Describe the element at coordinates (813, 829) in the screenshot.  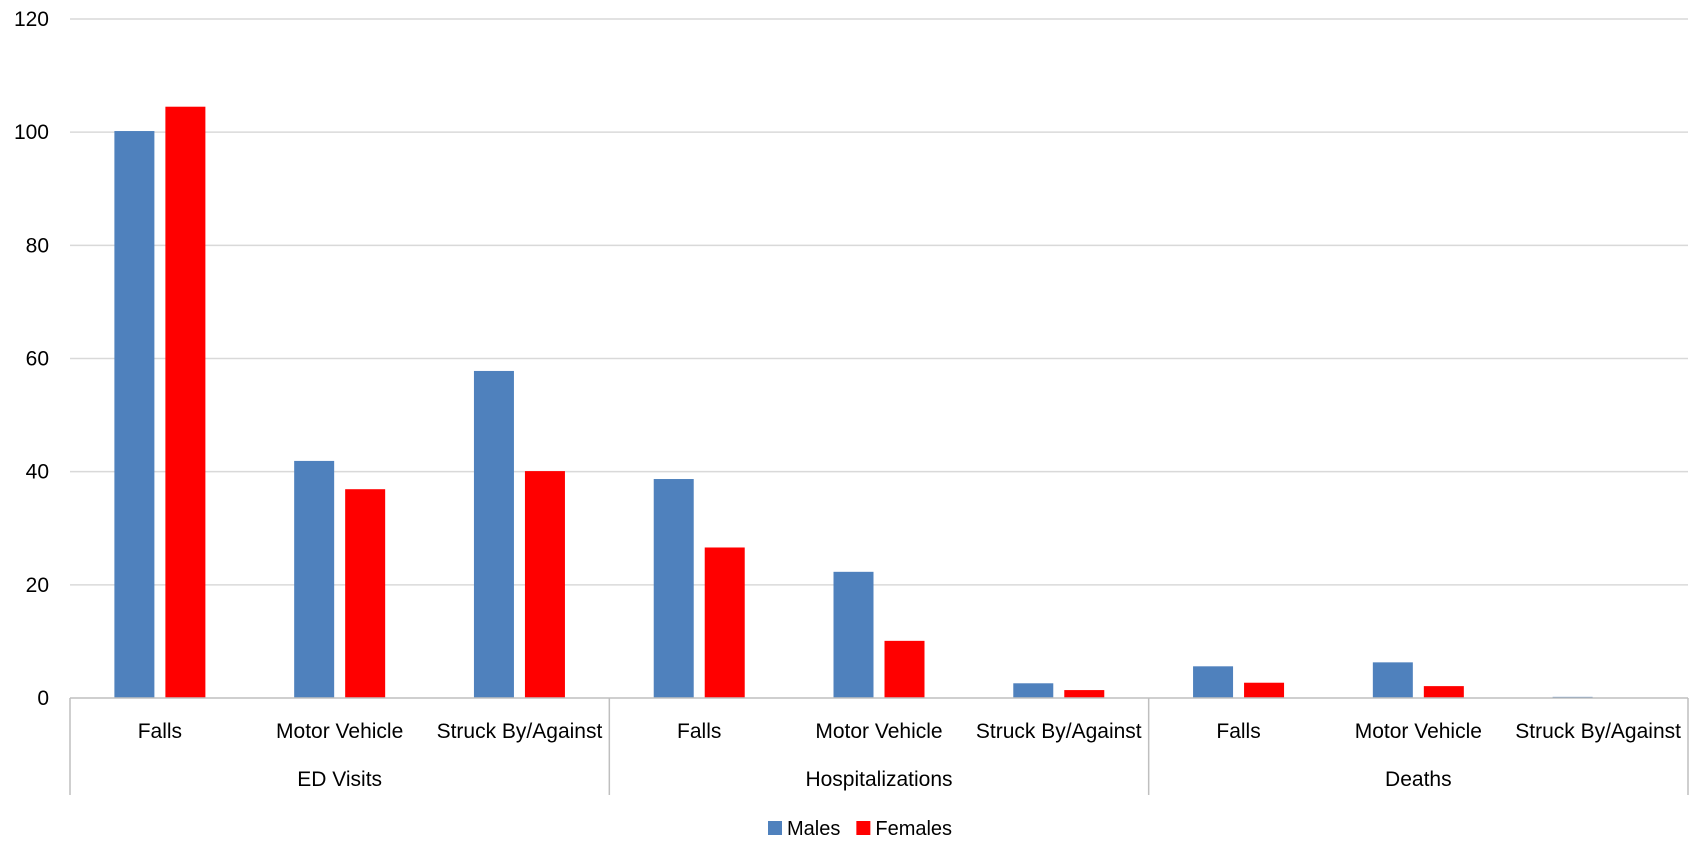
I see `legend-label-males: Males` at that location.